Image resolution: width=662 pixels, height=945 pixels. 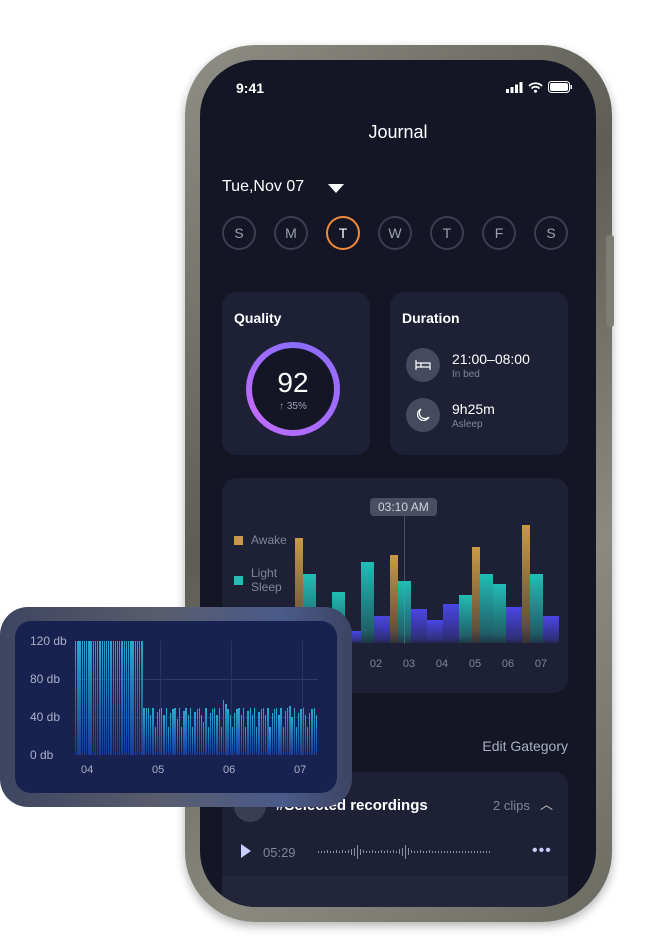 What do you see at coordinates (499, 233) in the screenshot?
I see `day-5: F` at bounding box center [499, 233].